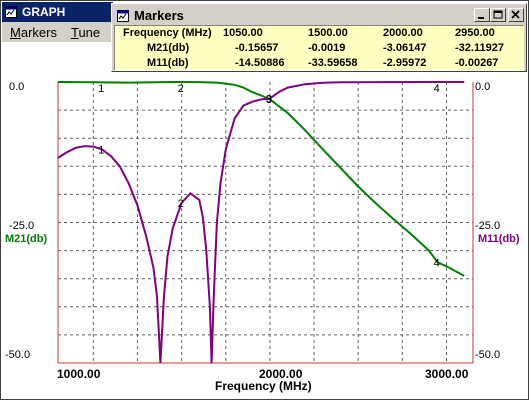 Image resolution: width=529 pixels, height=400 pixels. What do you see at coordinates (403, 33) in the screenshot?
I see `marker-freq-3: 2000.00` at bounding box center [403, 33].